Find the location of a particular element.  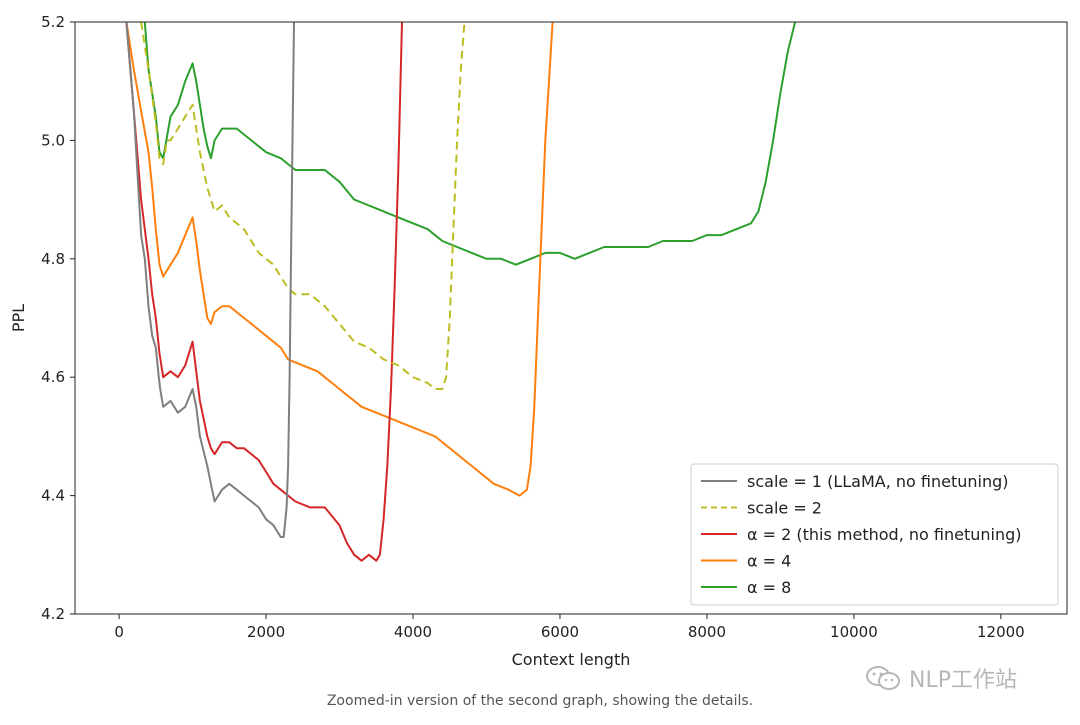

x-axis: 0 2000 4000 6000 8000 10000 12000 is located at coordinates (569, 627).